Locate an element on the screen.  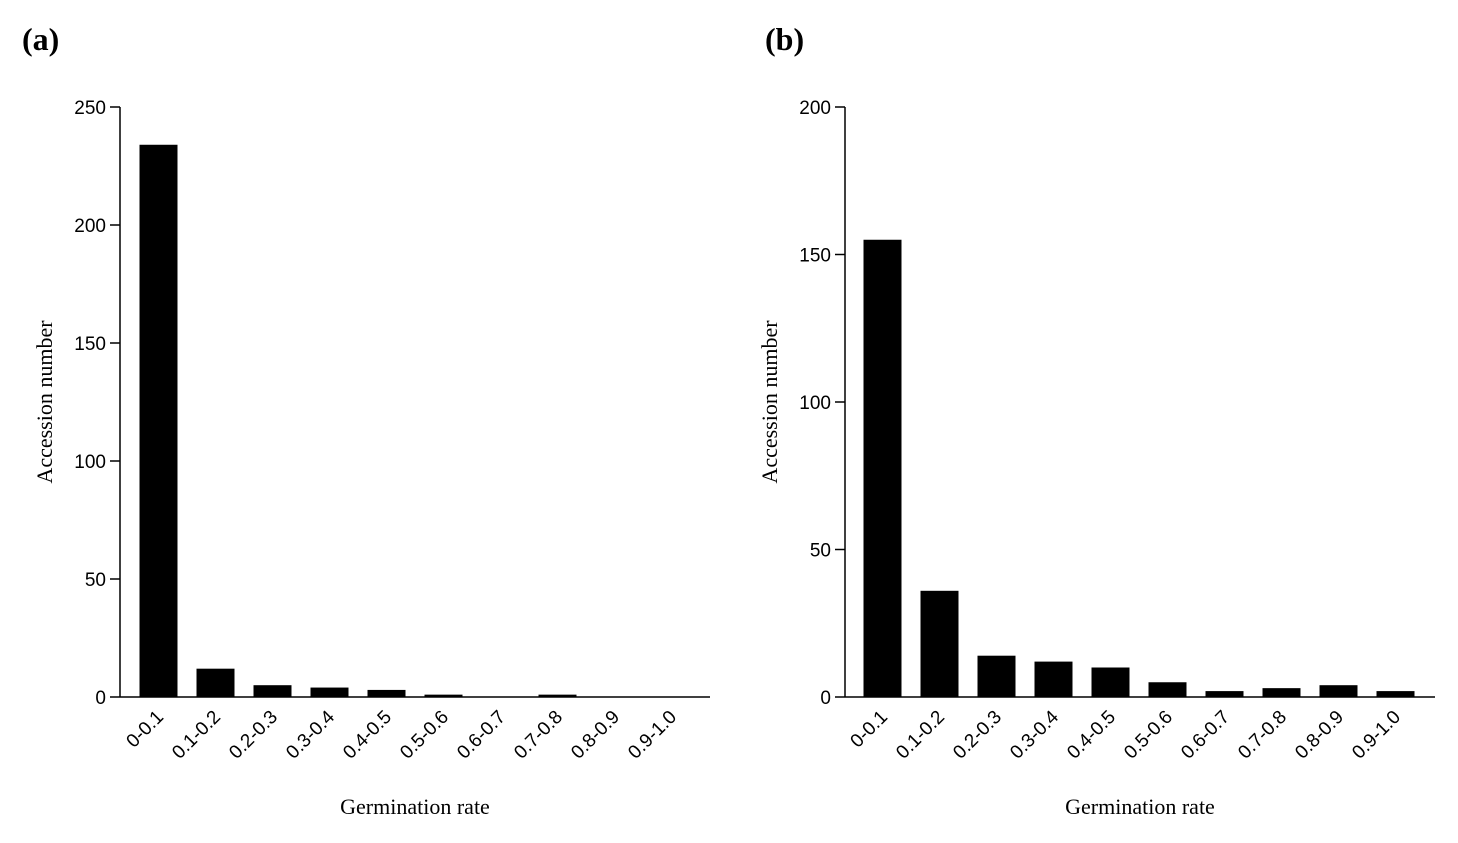
panel-label: (a) is located at coordinates (40, 39).